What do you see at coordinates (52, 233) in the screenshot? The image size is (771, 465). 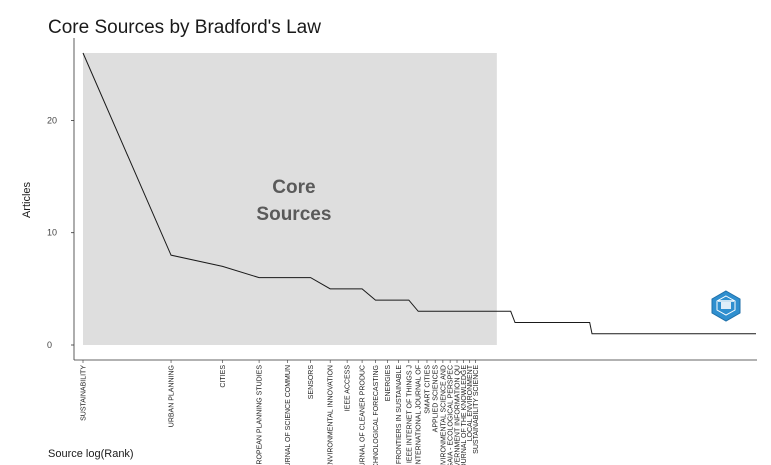 I see `y-tick-label: 10` at bounding box center [52, 233].